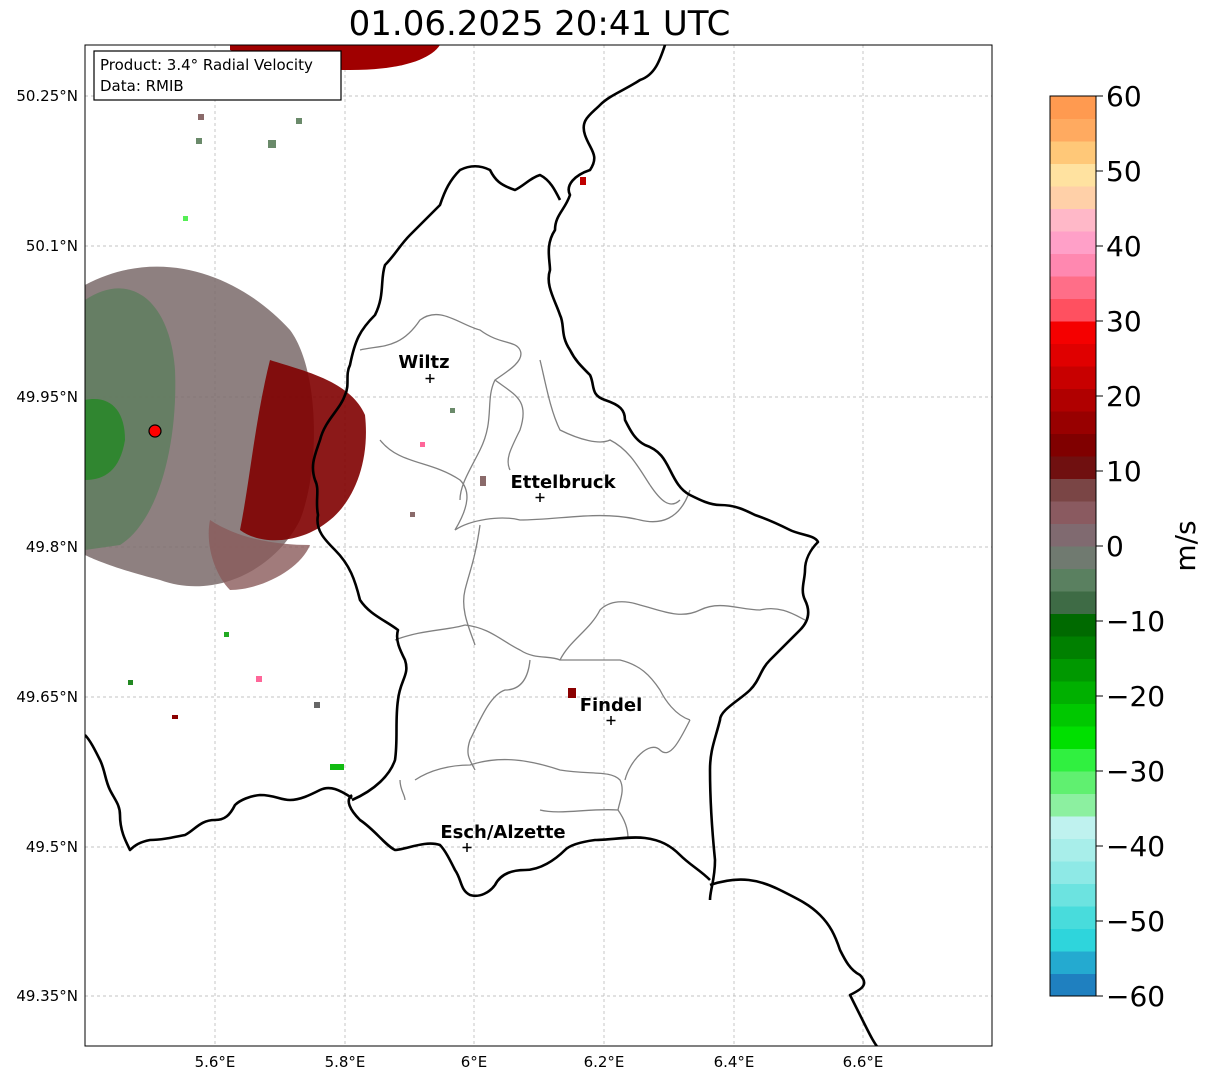 The height and width of the screenshot is (1081, 1207). What do you see at coordinates (734, 1062) in the screenshot?
I see `lon-tick-label: 6.4°E` at bounding box center [734, 1062].